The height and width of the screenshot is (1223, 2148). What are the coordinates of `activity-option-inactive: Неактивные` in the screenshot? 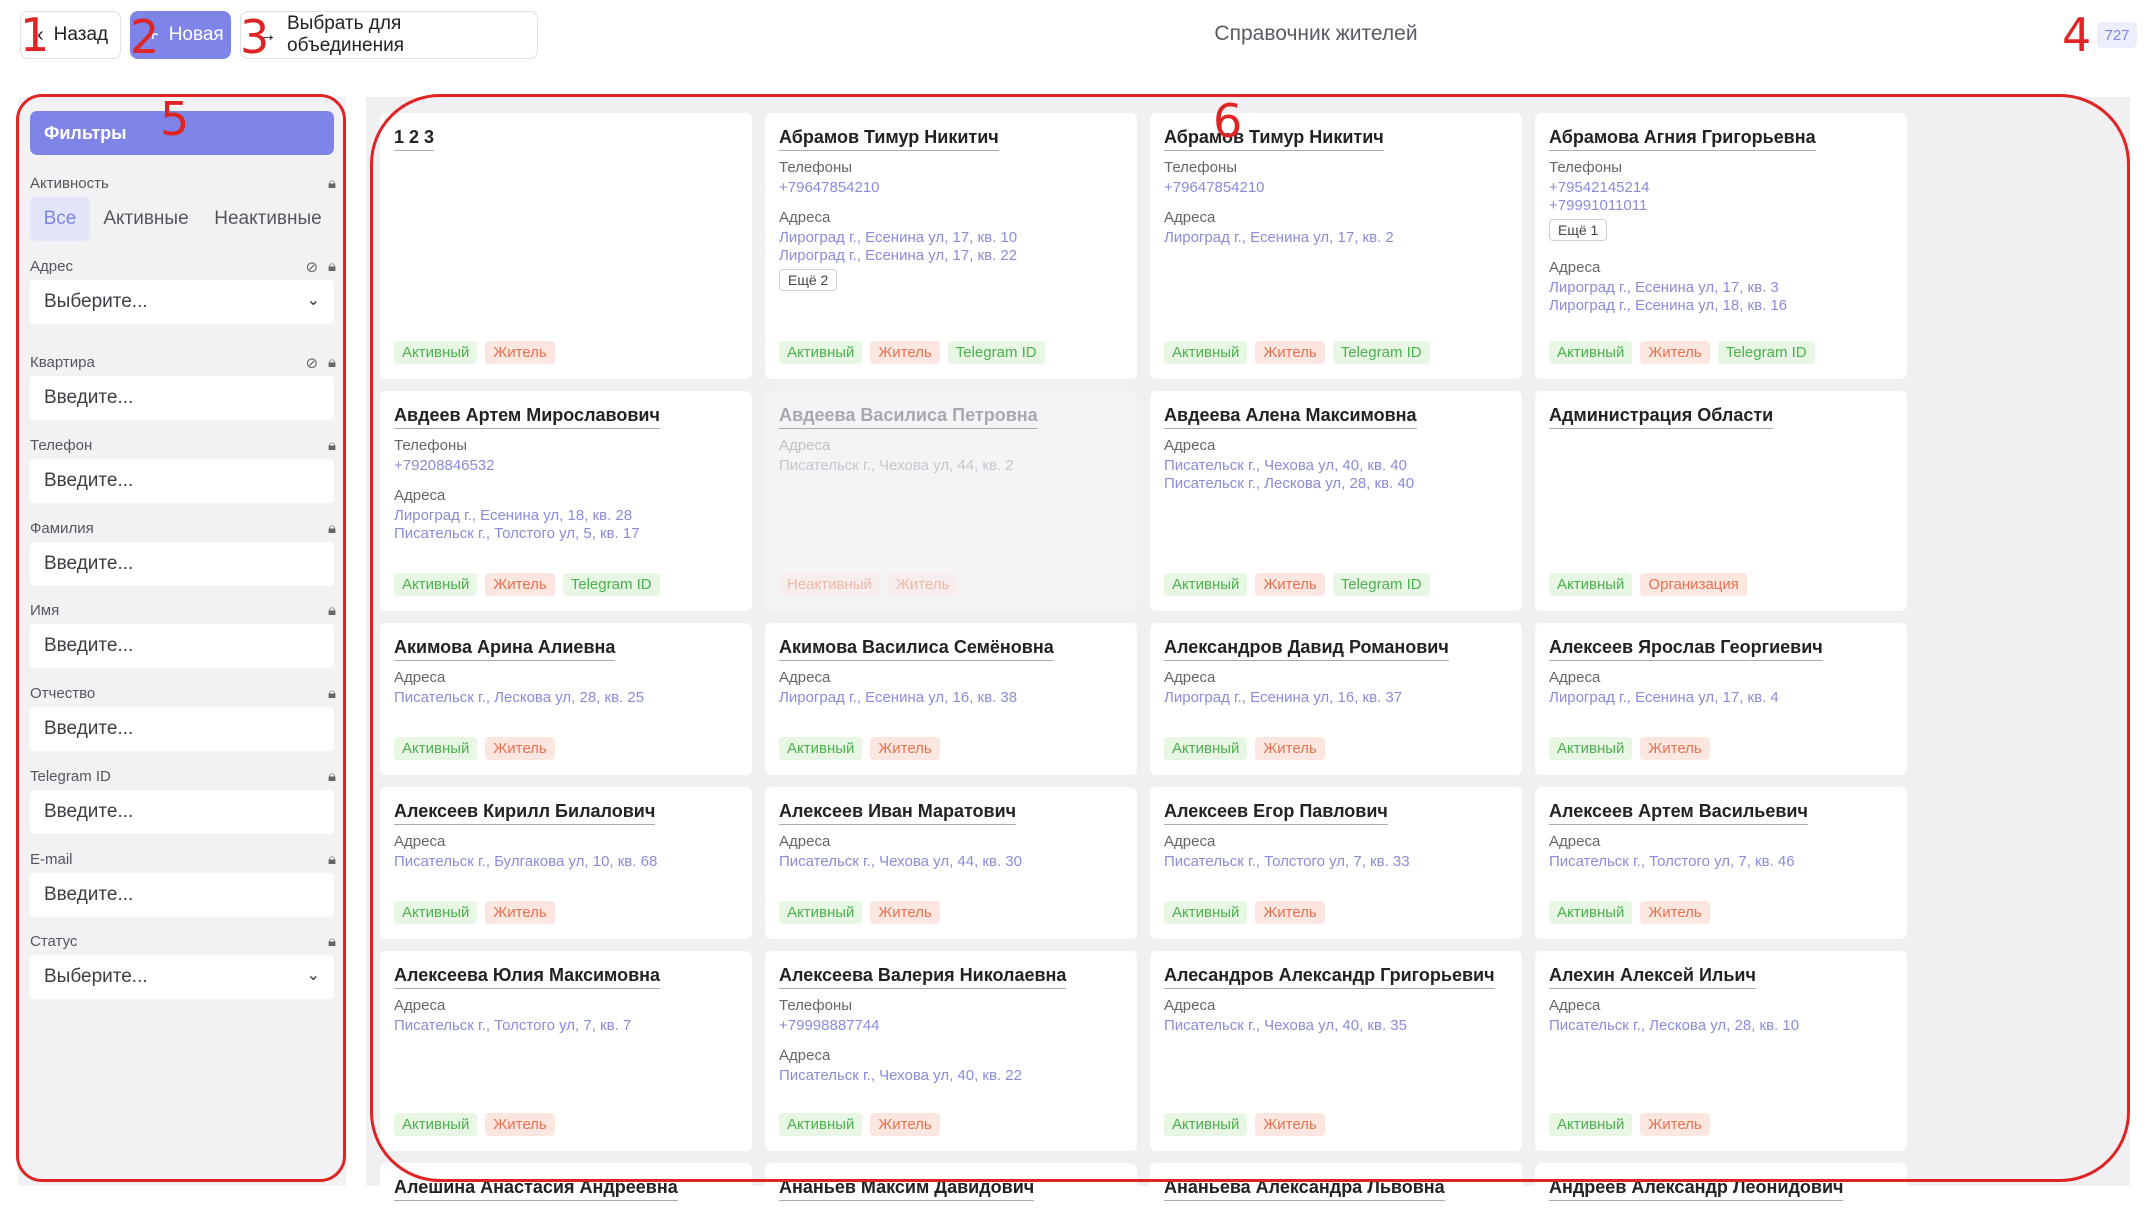 It's located at (268, 218).